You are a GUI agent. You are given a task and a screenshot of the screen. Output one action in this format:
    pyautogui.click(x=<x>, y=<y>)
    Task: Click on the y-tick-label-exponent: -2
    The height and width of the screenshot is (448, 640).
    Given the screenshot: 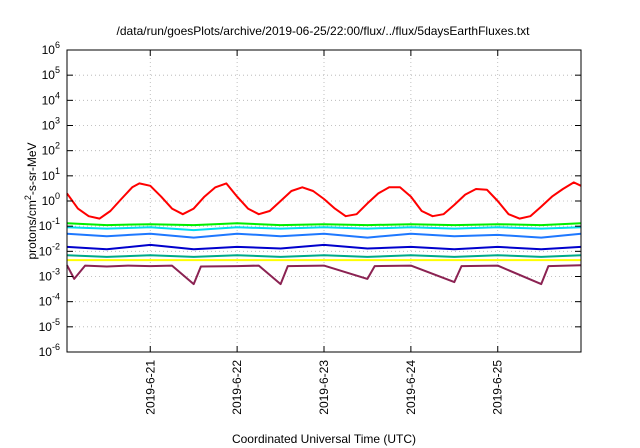 What is the action you would take?
    pyautogui.click(x=56, y=246)
    